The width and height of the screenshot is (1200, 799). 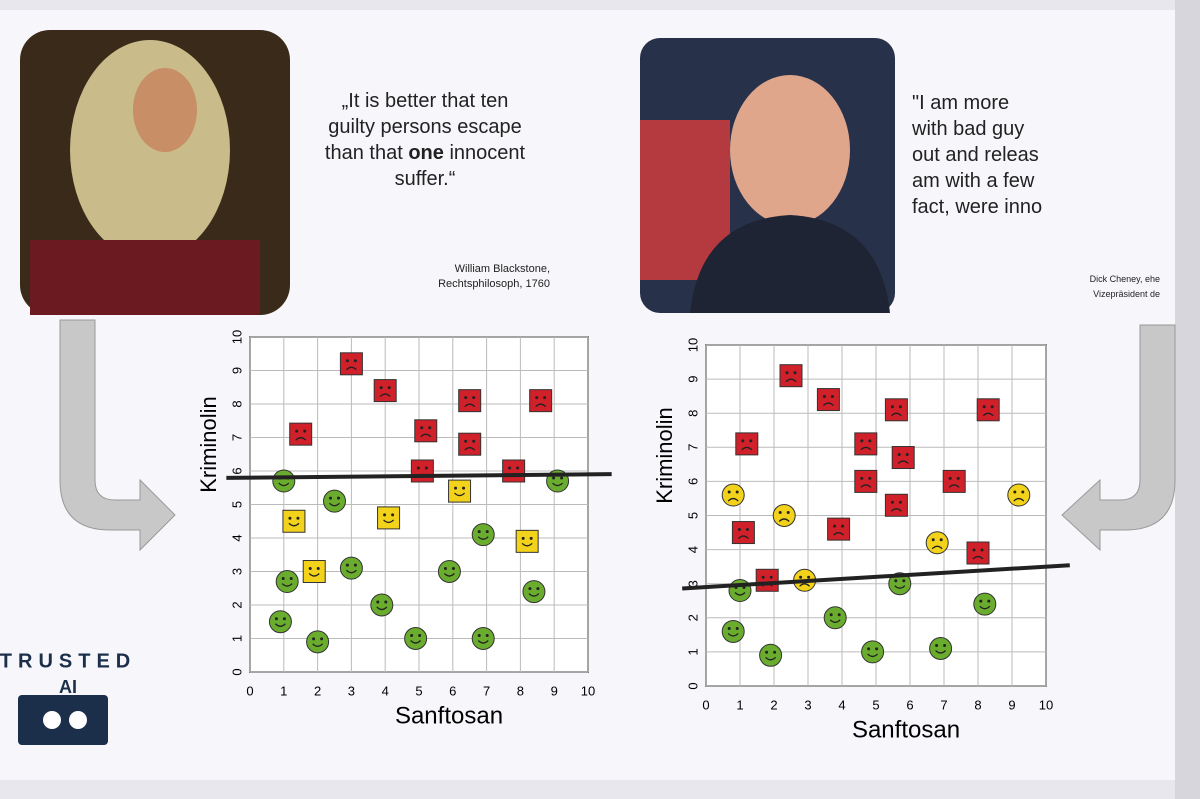 I want to click on y-tick-label: 3, so click(x=692, y=583).